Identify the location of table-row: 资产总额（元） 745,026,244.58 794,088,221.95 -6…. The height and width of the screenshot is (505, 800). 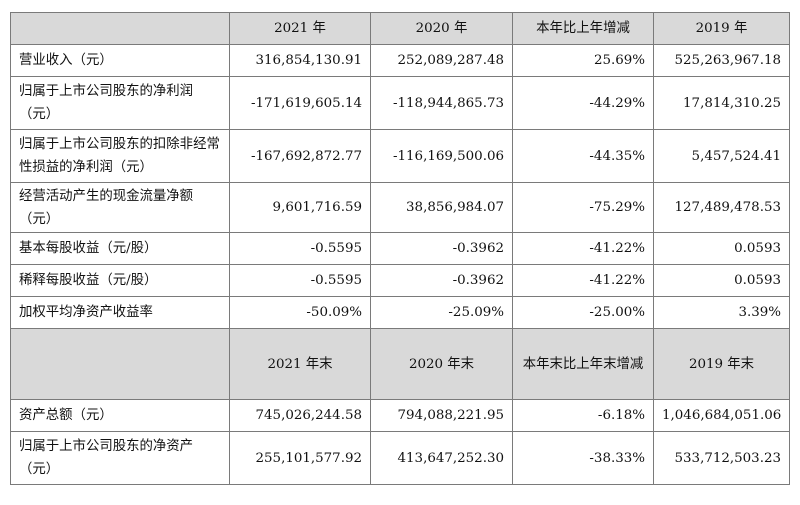
(400, 415).